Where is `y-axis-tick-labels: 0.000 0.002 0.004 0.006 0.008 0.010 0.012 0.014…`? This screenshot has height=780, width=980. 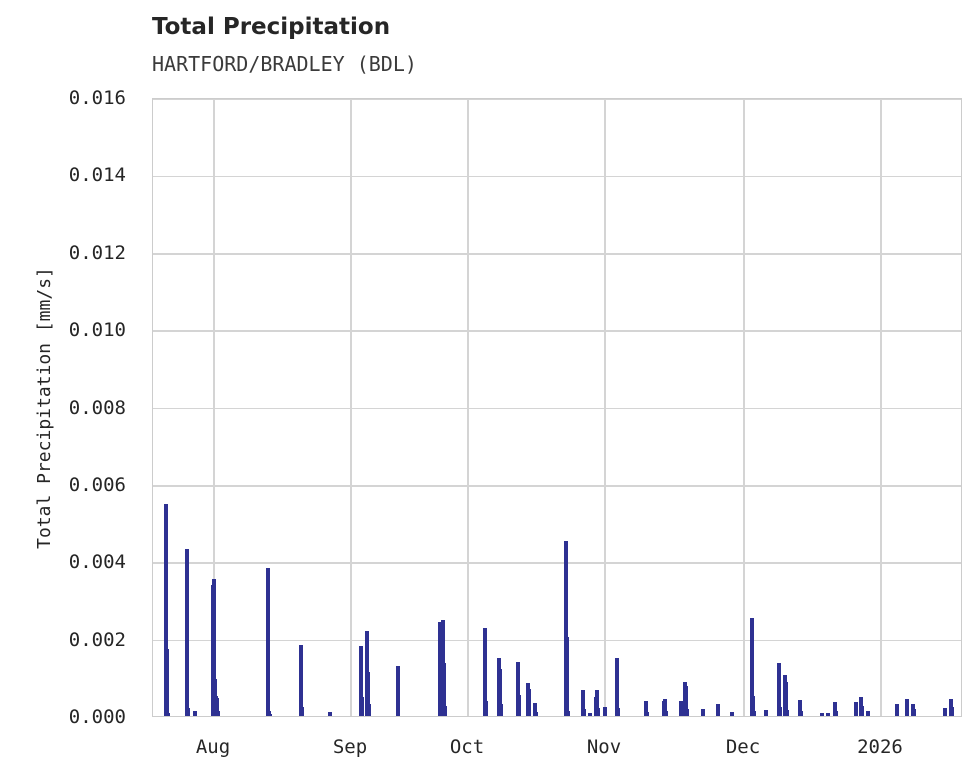
y-axis-tick-labels: 0.000 0.002 0.004 0.006 0.008 0.010 0.012 0.014… is located at coordinates (97, 407).